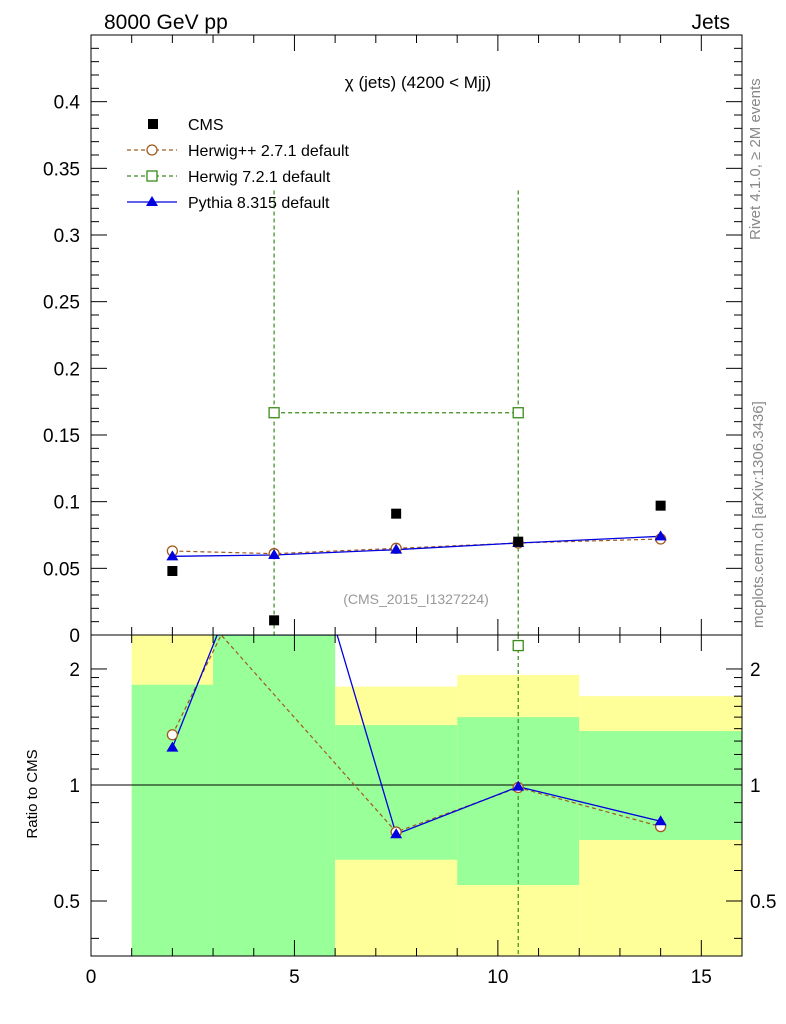 This screenshot has width=786, height=1024. What do you see at coordinates (416, 546) in the screenshot?
I see `herwigpp-line` at bounding box center [416, 546].